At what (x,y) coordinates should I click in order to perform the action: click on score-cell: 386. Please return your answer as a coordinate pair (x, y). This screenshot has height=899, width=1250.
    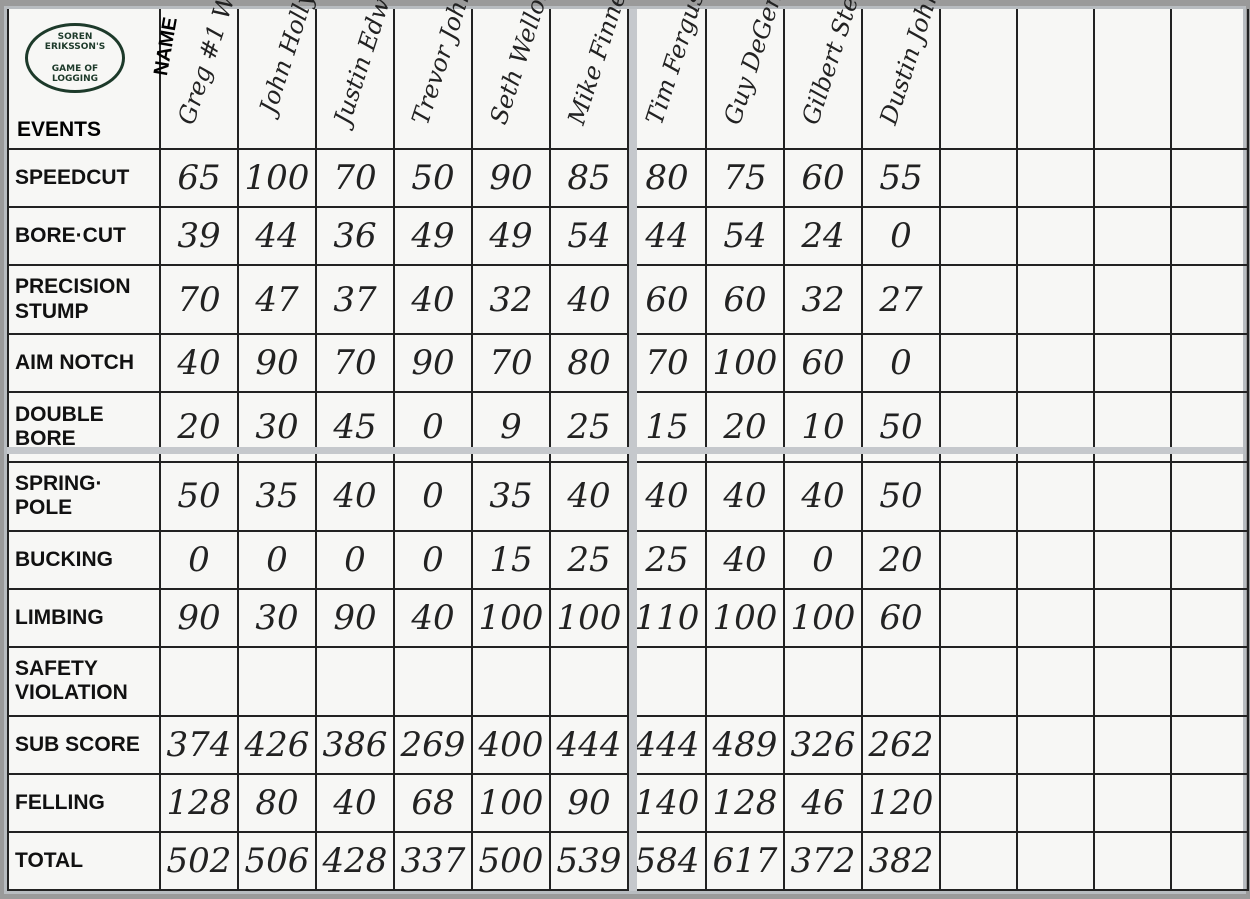
    Looking at the image, I should click on (355, 745).